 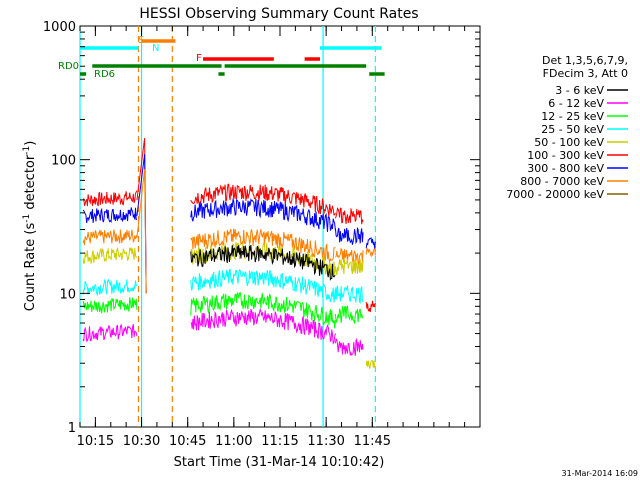 What do you see at coordinates (585, 73) in the screenshot?
I see `legend-header-line: FDecim 3, Att 0` at bounding box center [585, 73].